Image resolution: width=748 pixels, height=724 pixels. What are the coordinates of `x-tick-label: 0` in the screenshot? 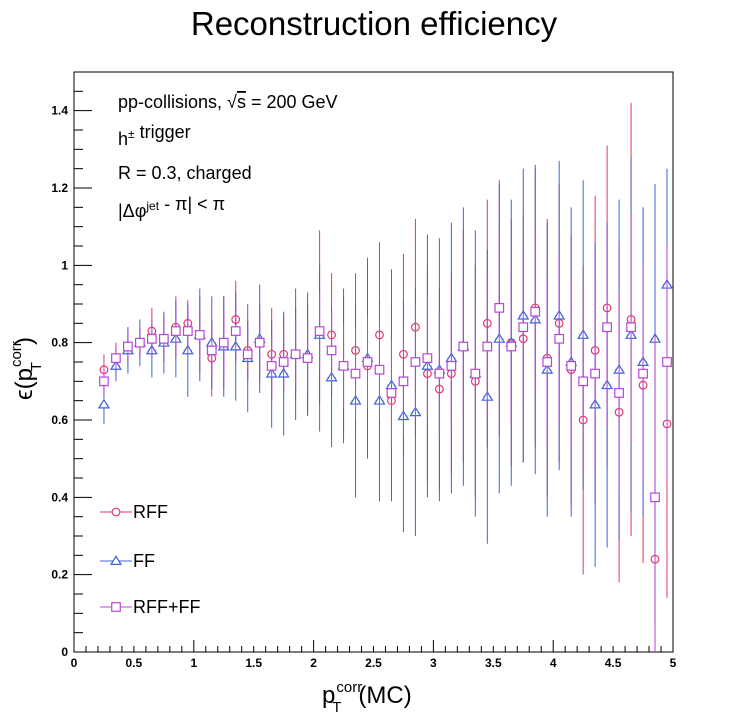 It's located at (74, 663).